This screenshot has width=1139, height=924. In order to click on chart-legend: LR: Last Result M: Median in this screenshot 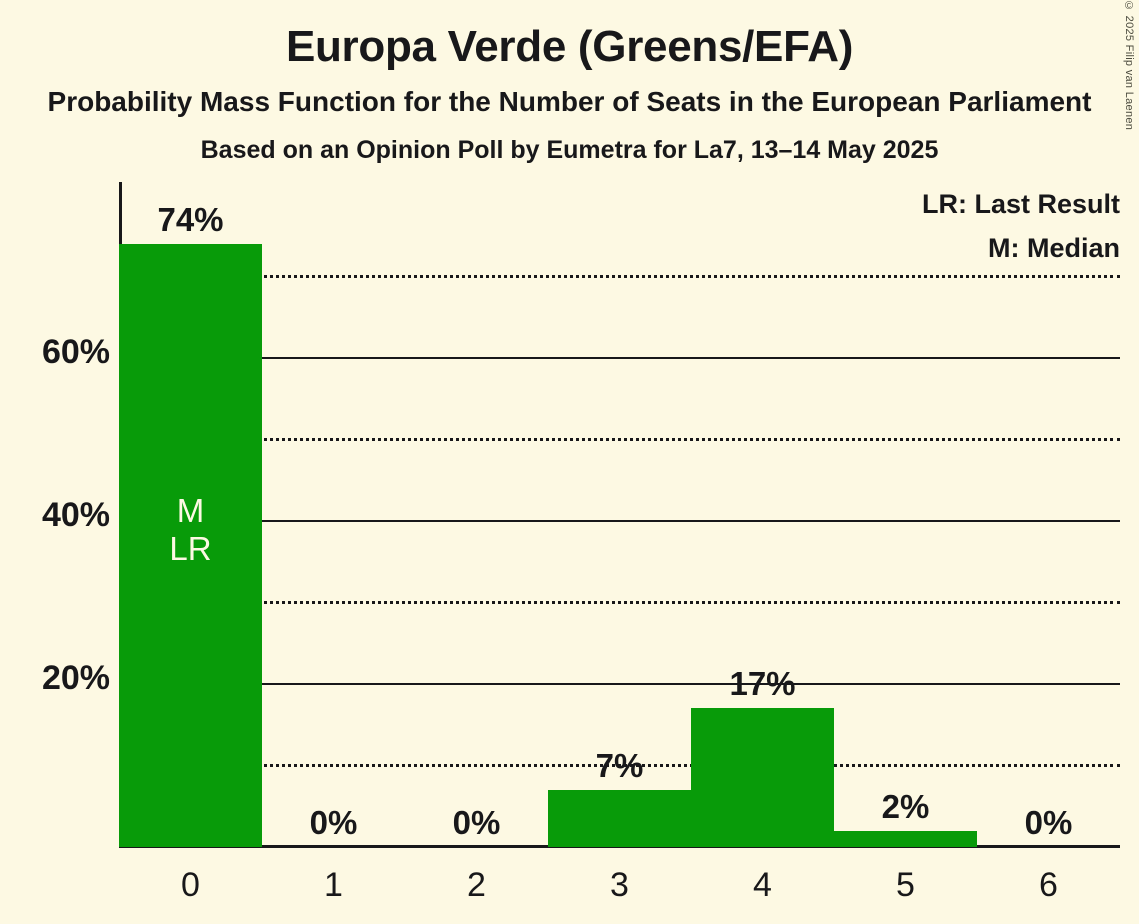, I will do `click(1021, 226)`.